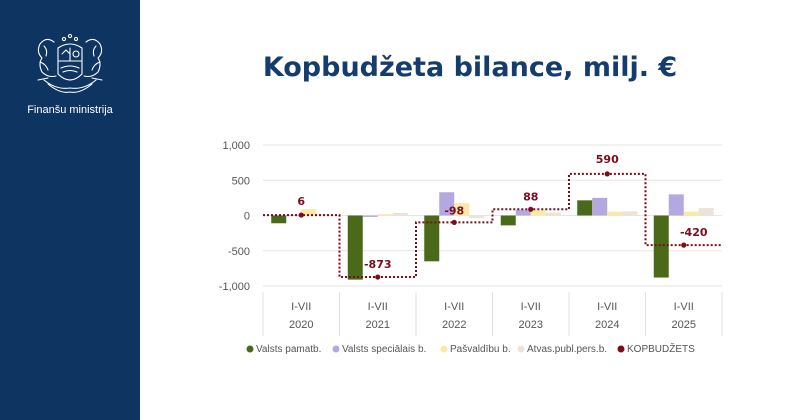  I want to click on data-label: 6, so click(301, 201).